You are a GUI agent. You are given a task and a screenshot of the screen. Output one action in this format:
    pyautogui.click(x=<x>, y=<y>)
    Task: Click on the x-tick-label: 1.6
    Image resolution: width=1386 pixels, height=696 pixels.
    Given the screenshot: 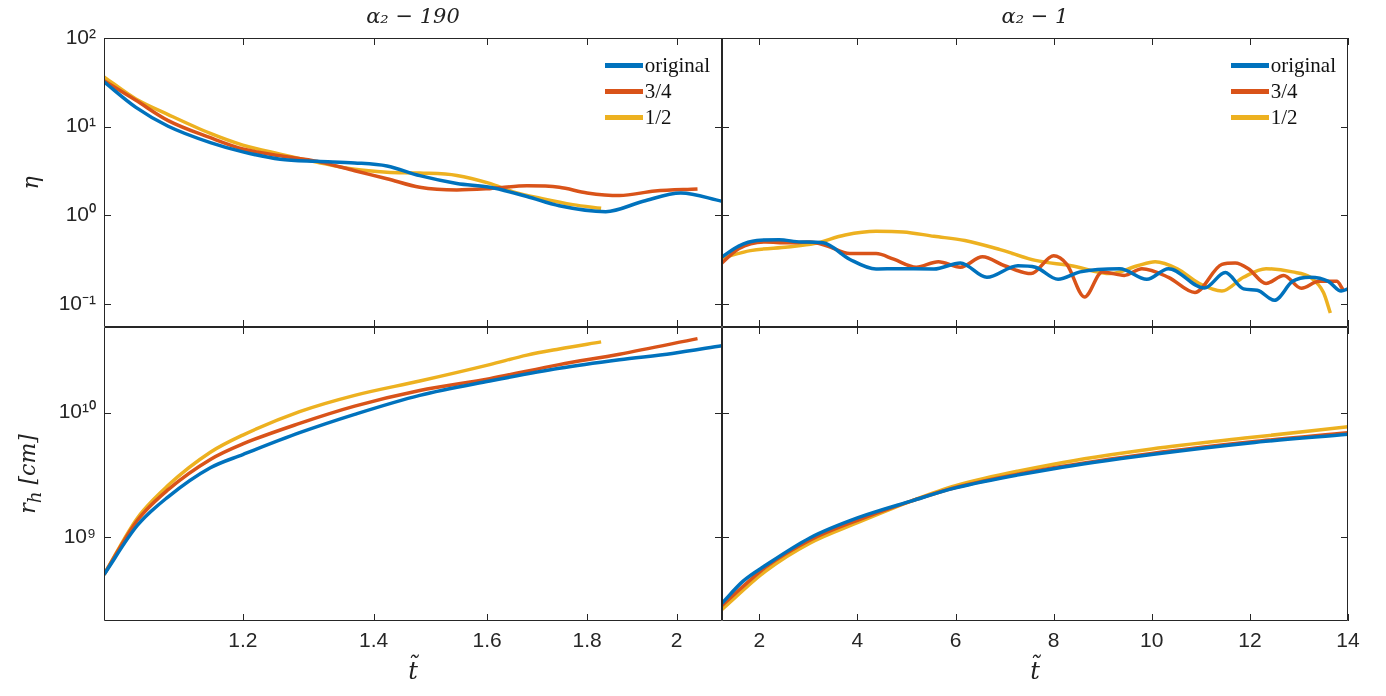 What is the action you would take?
    pyautogui.click(x=487, y=640)
    